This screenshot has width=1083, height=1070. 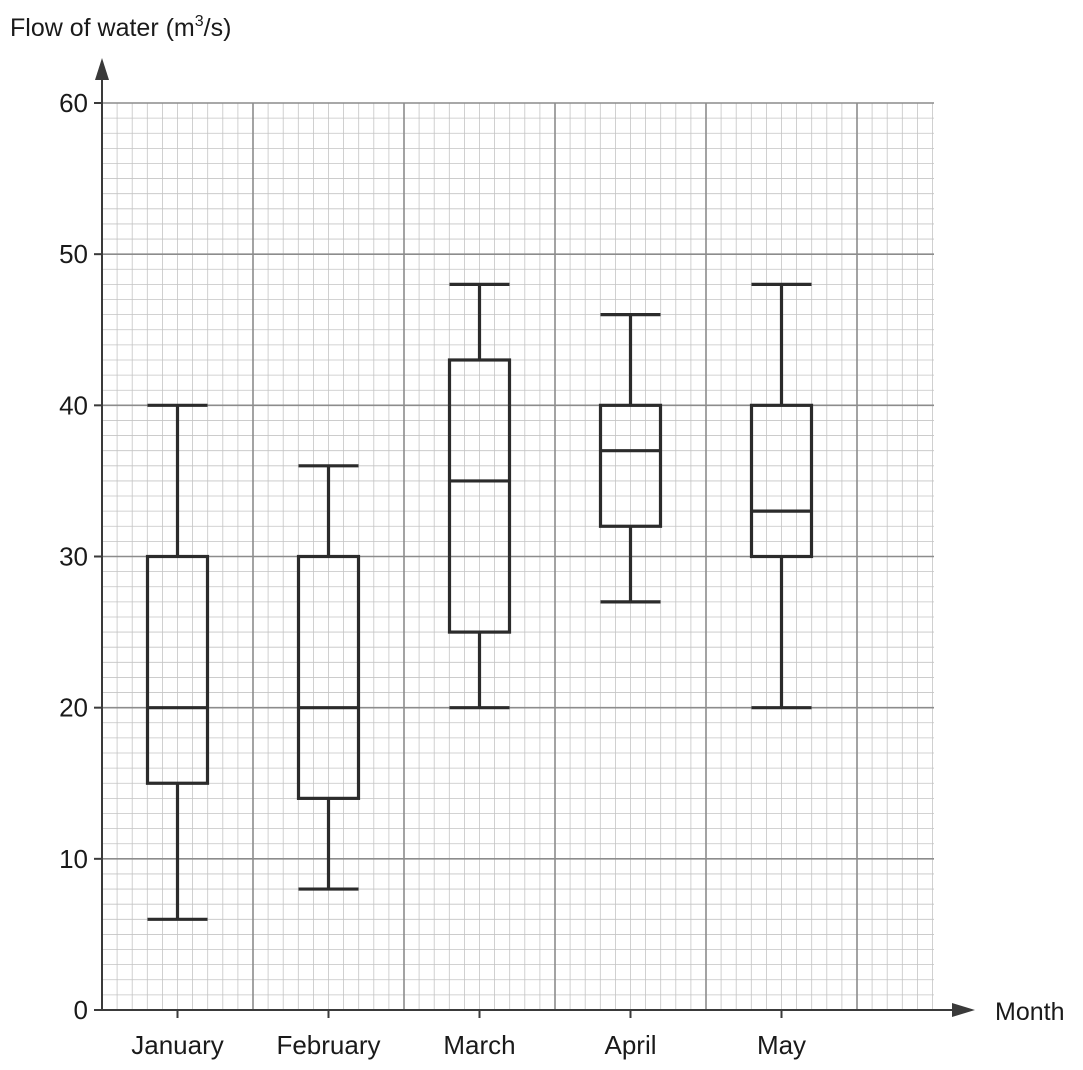 I want to click on box-january, so click(x=177, y=662).